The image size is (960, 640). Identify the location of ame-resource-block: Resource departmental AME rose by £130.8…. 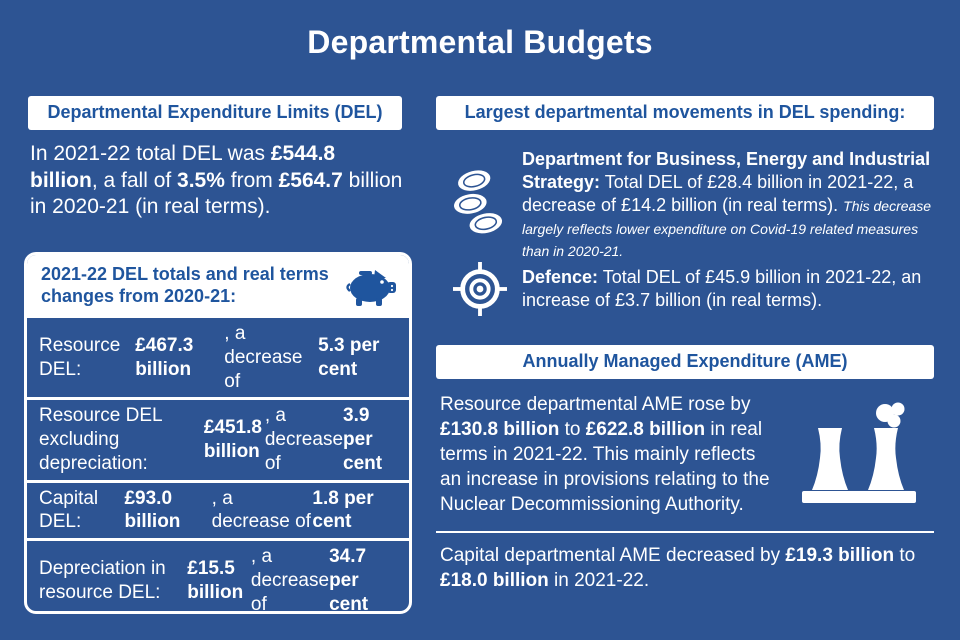
(687, 454).